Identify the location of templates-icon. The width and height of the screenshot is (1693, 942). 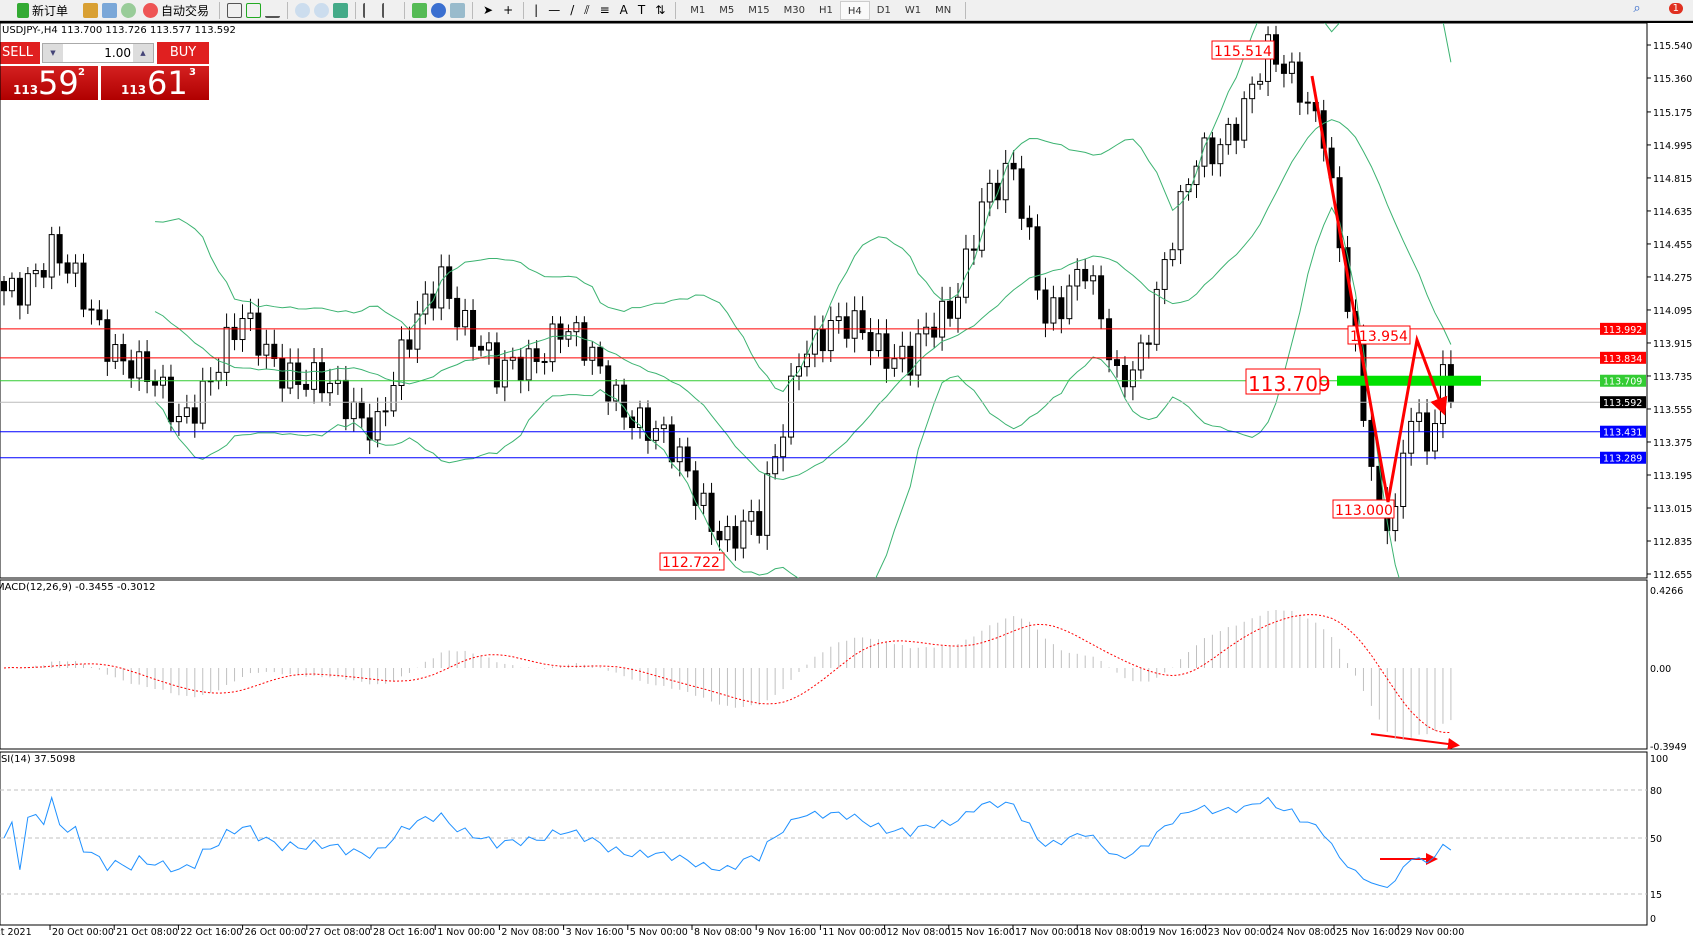
(458, 10).